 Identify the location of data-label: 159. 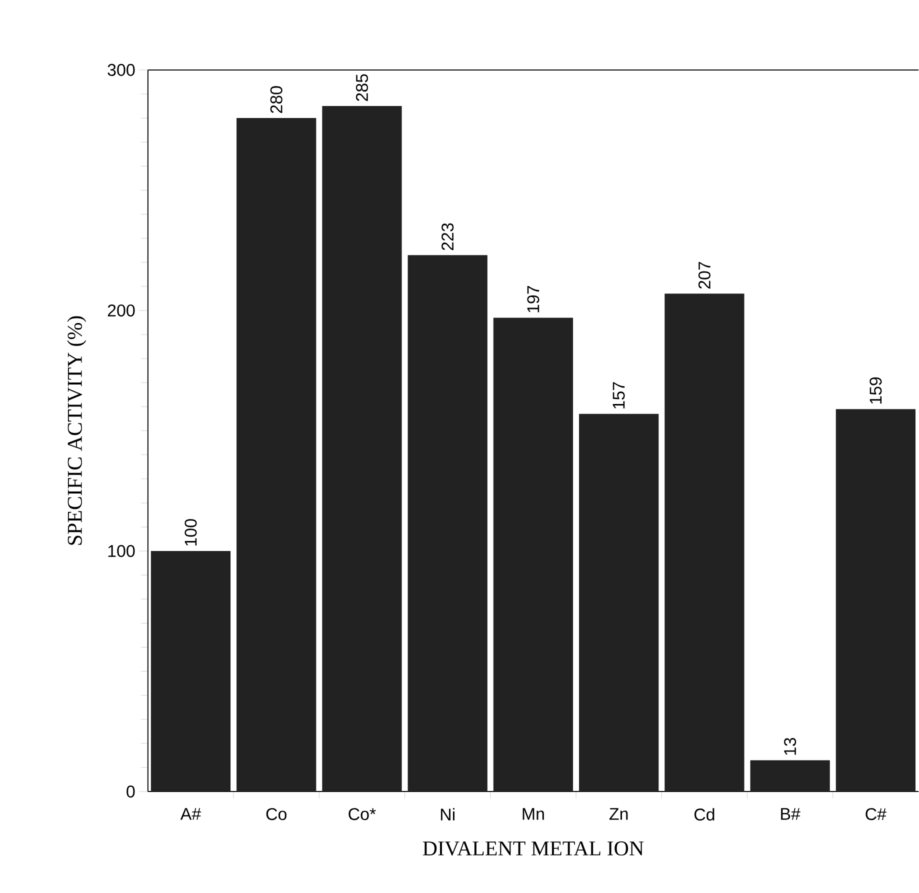
(876, 391).